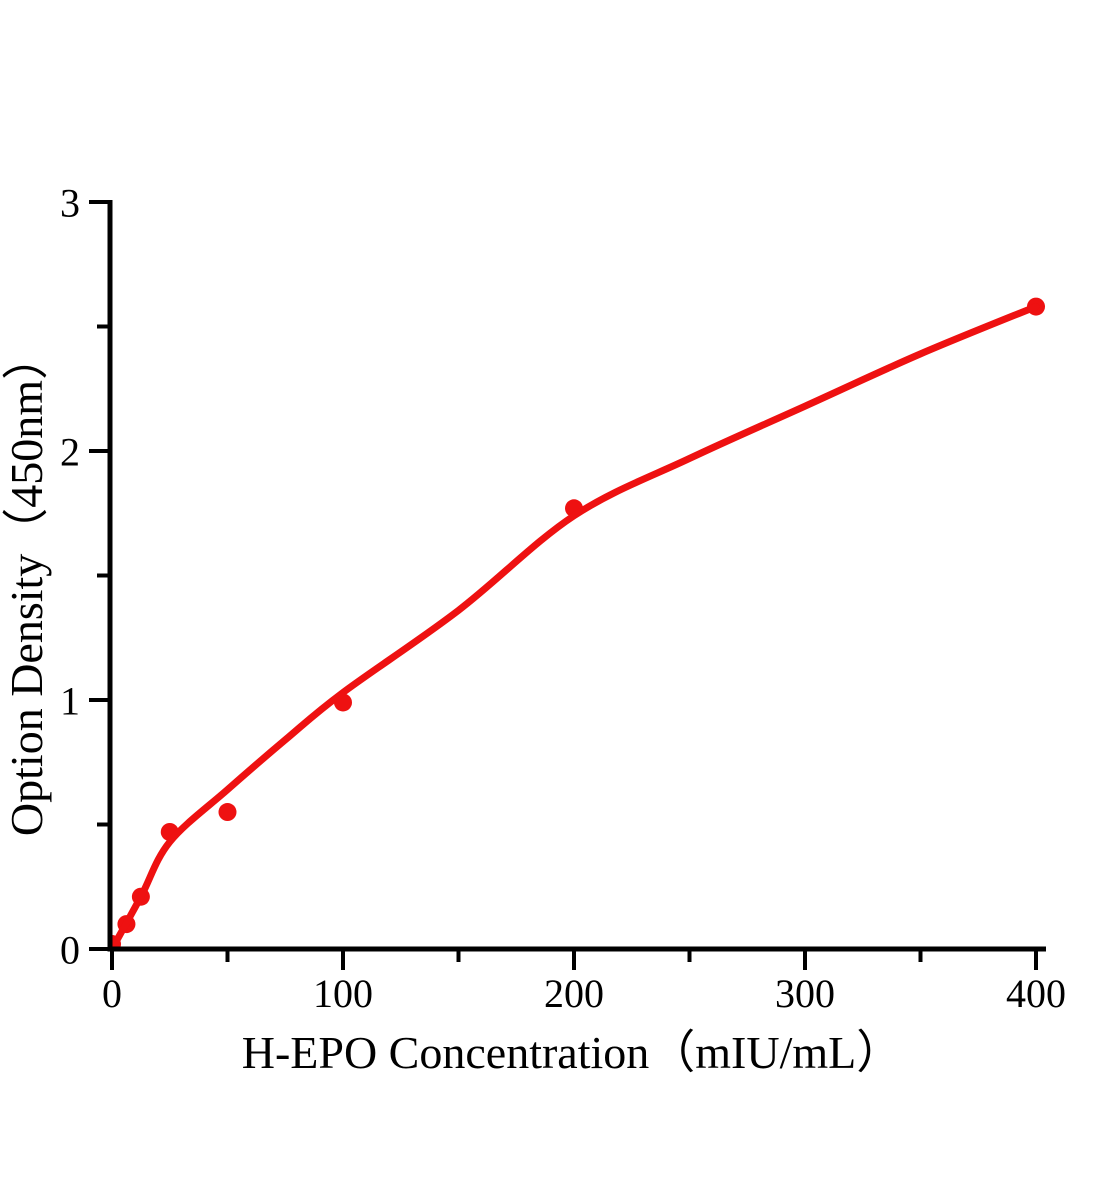  Describe the element at coordinates (112, 993) in the screenshot. I see `x-tick-label: 0` at that location.